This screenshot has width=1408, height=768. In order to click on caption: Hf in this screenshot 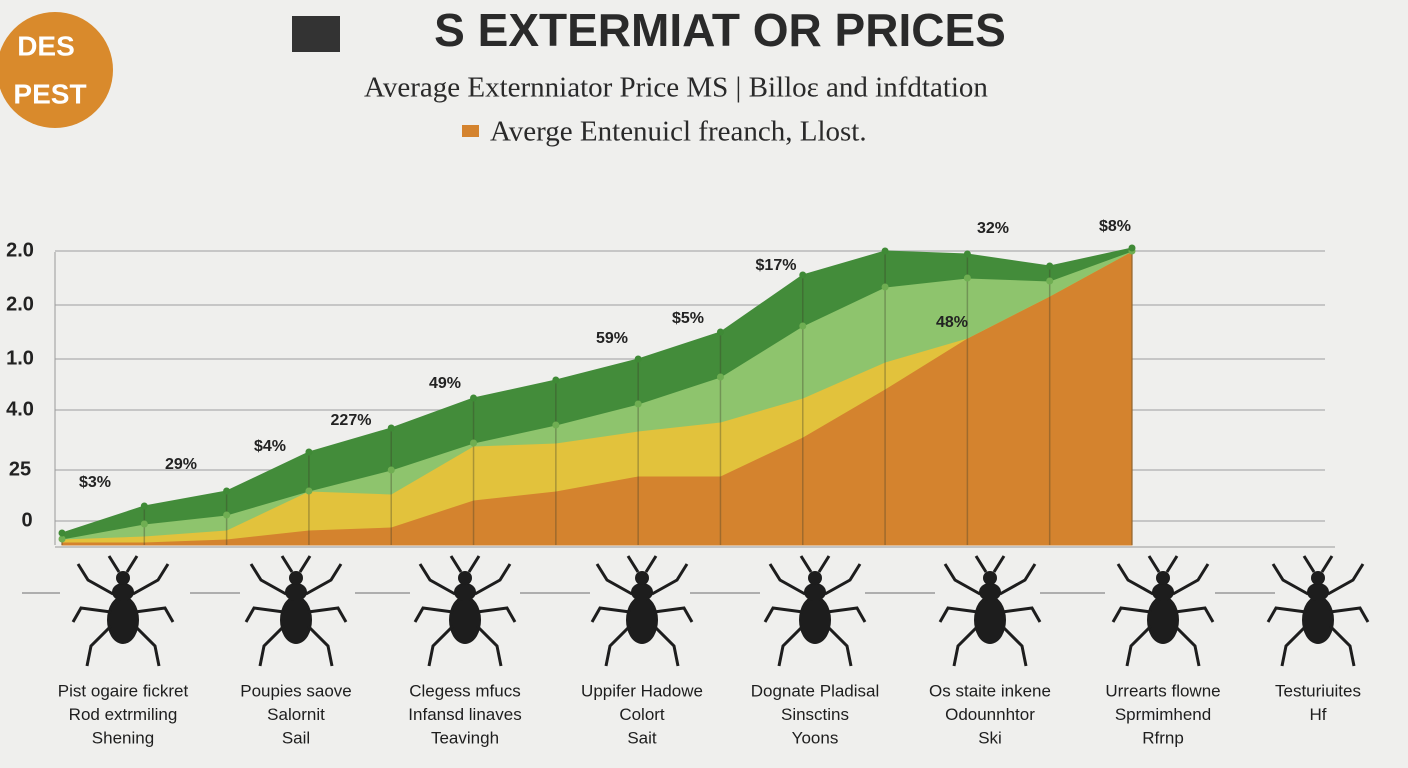, I will do `click(1318, 714)`.